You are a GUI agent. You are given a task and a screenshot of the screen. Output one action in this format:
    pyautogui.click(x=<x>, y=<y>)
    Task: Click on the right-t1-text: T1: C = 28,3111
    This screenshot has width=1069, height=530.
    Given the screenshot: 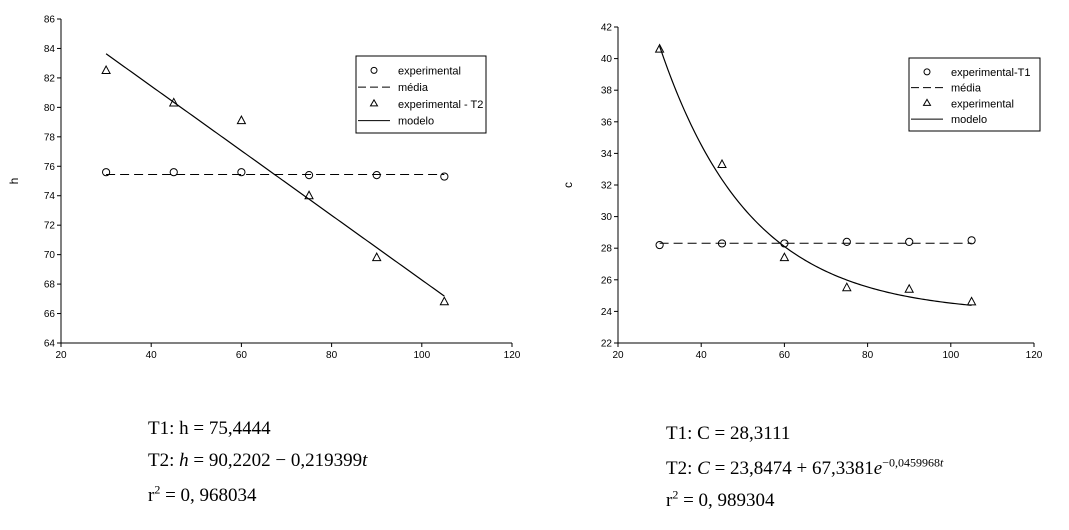 What is the action you would take?
    pyautogui.click(x=728, y=433)
    